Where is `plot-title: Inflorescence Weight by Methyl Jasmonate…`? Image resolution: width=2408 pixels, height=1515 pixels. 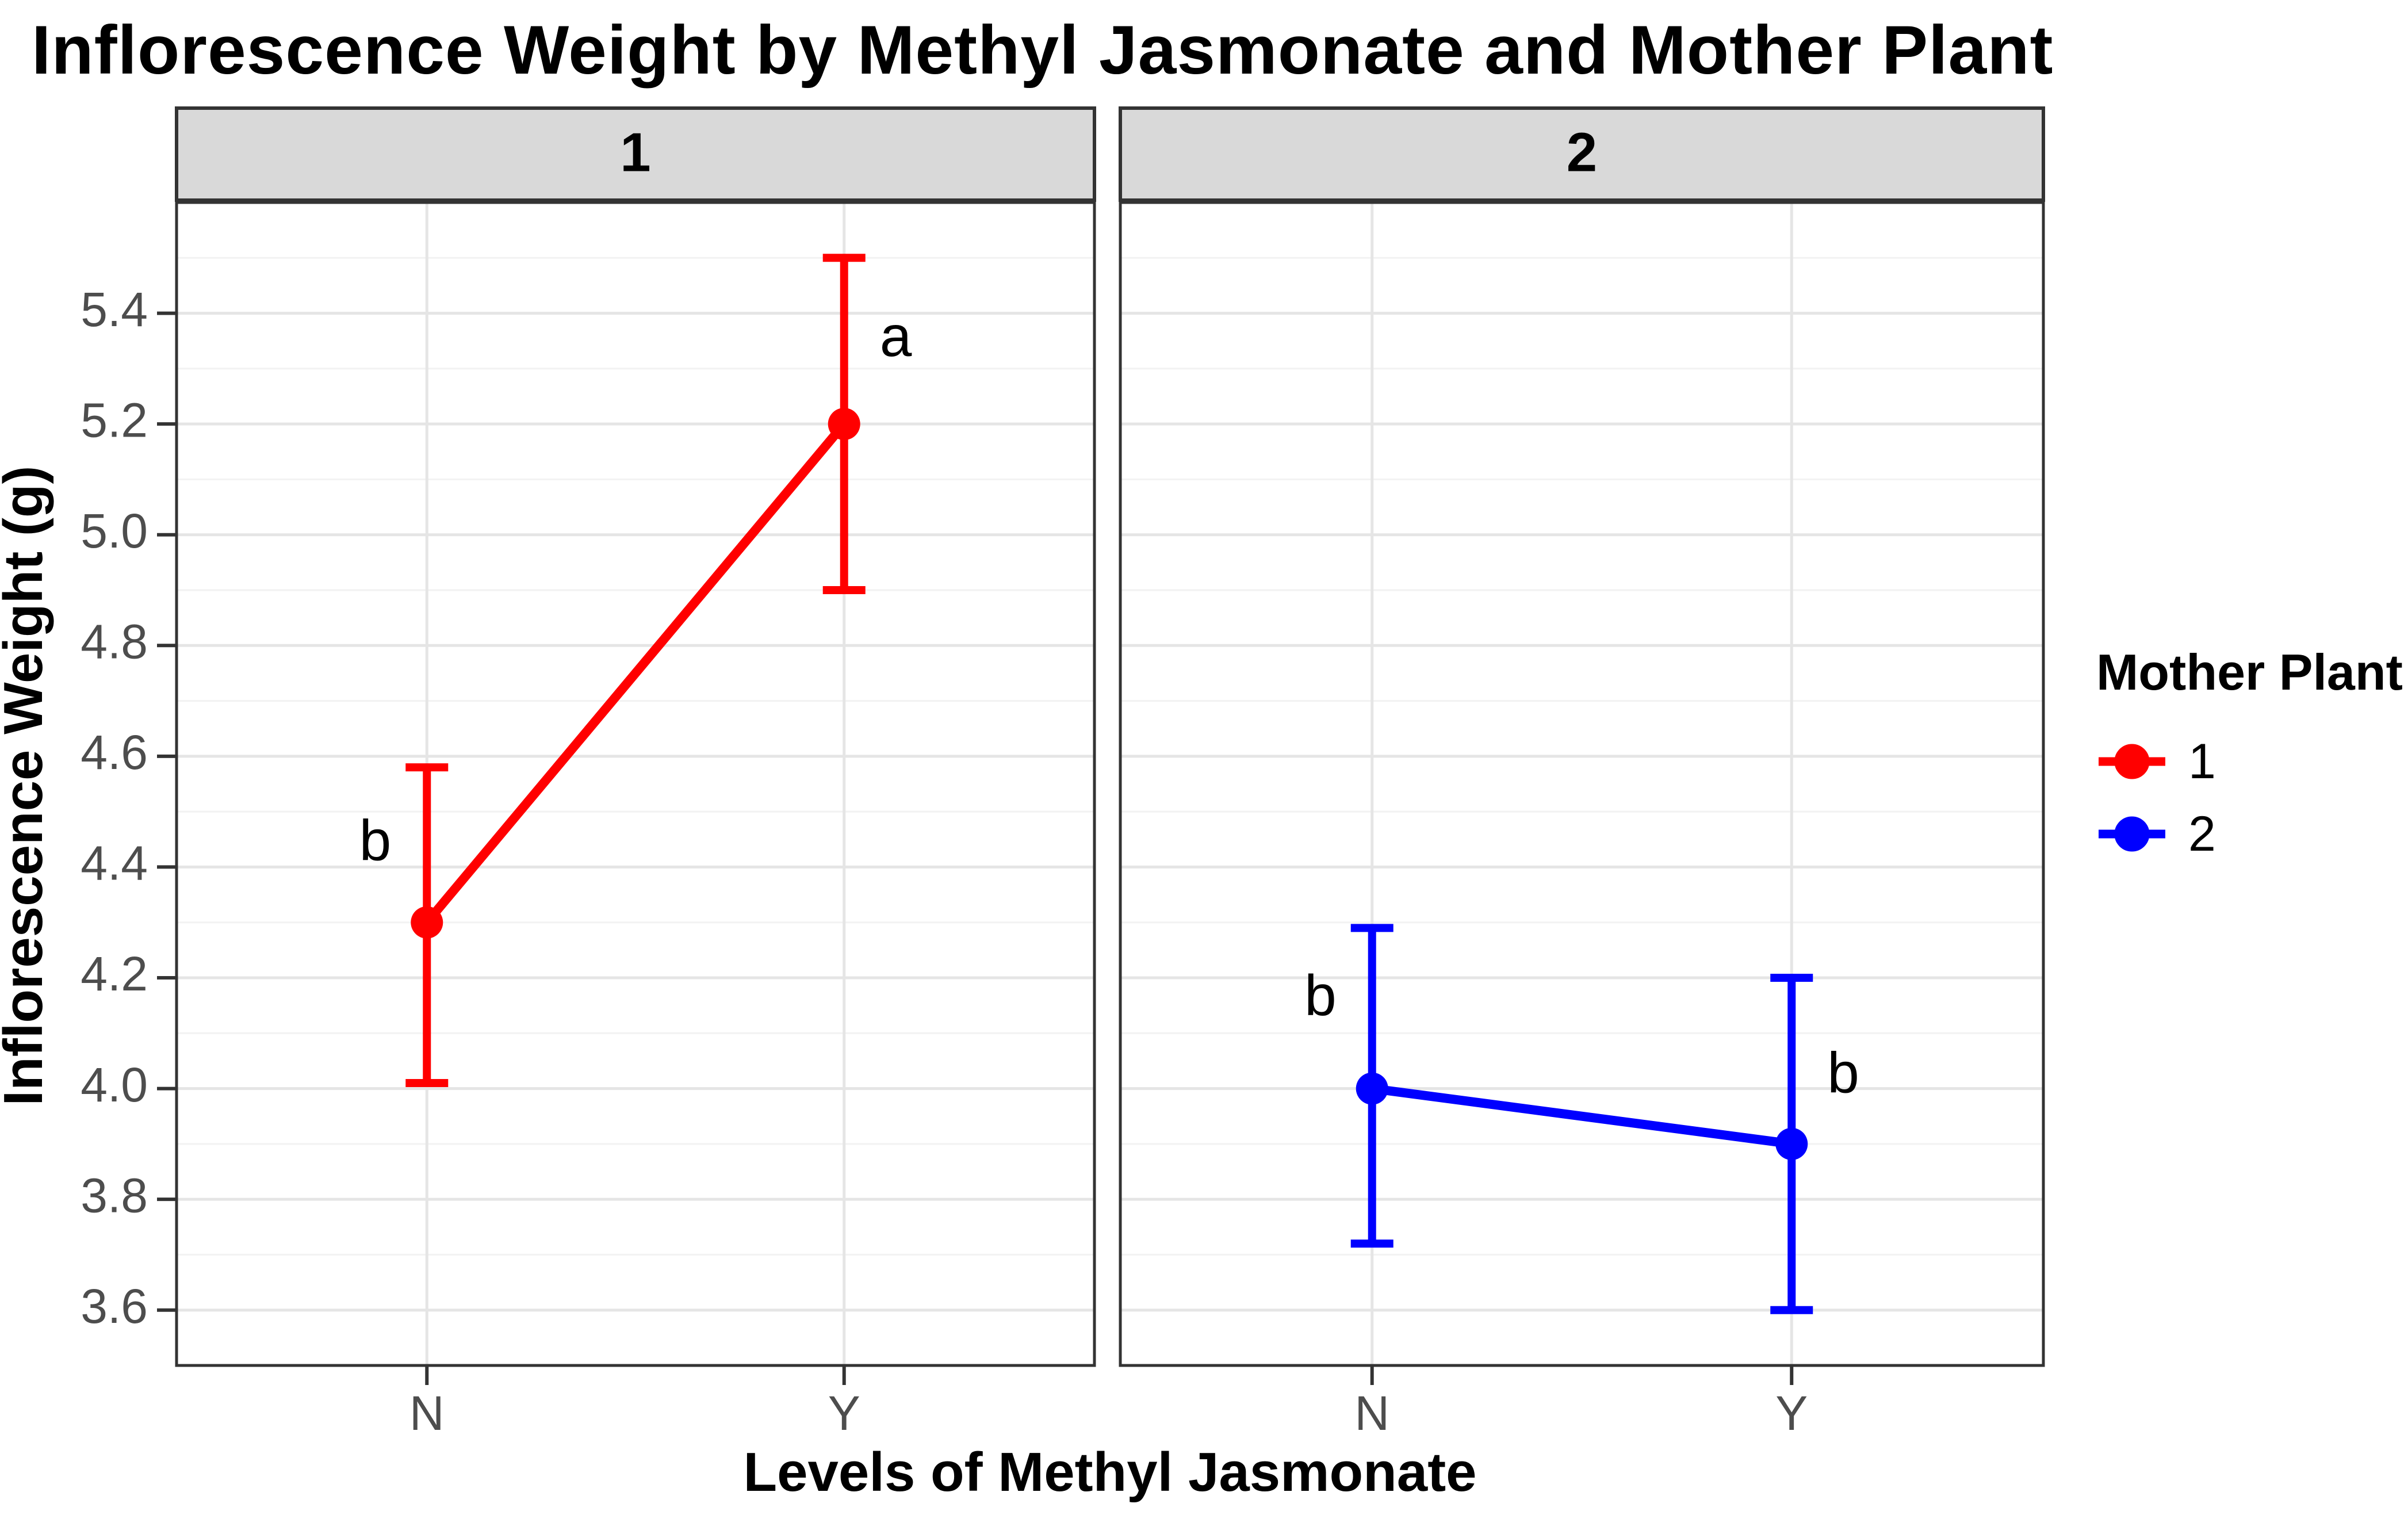
plot-title: Inflorescence Weight by Methyl Jasmonate… is located at coordinates (1043, 50).